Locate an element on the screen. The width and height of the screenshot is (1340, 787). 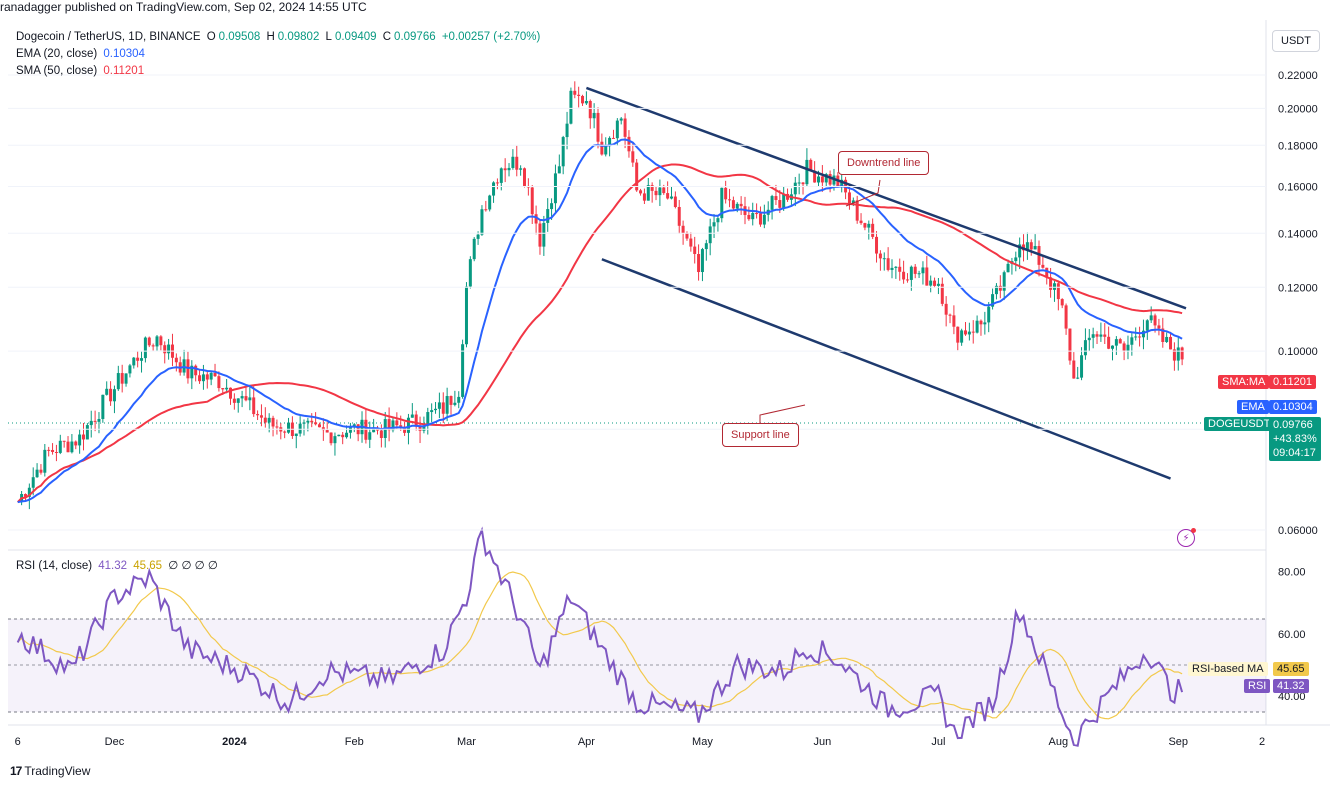
price-tick-label: 0.16000 is located at coordinates (1298, 188).